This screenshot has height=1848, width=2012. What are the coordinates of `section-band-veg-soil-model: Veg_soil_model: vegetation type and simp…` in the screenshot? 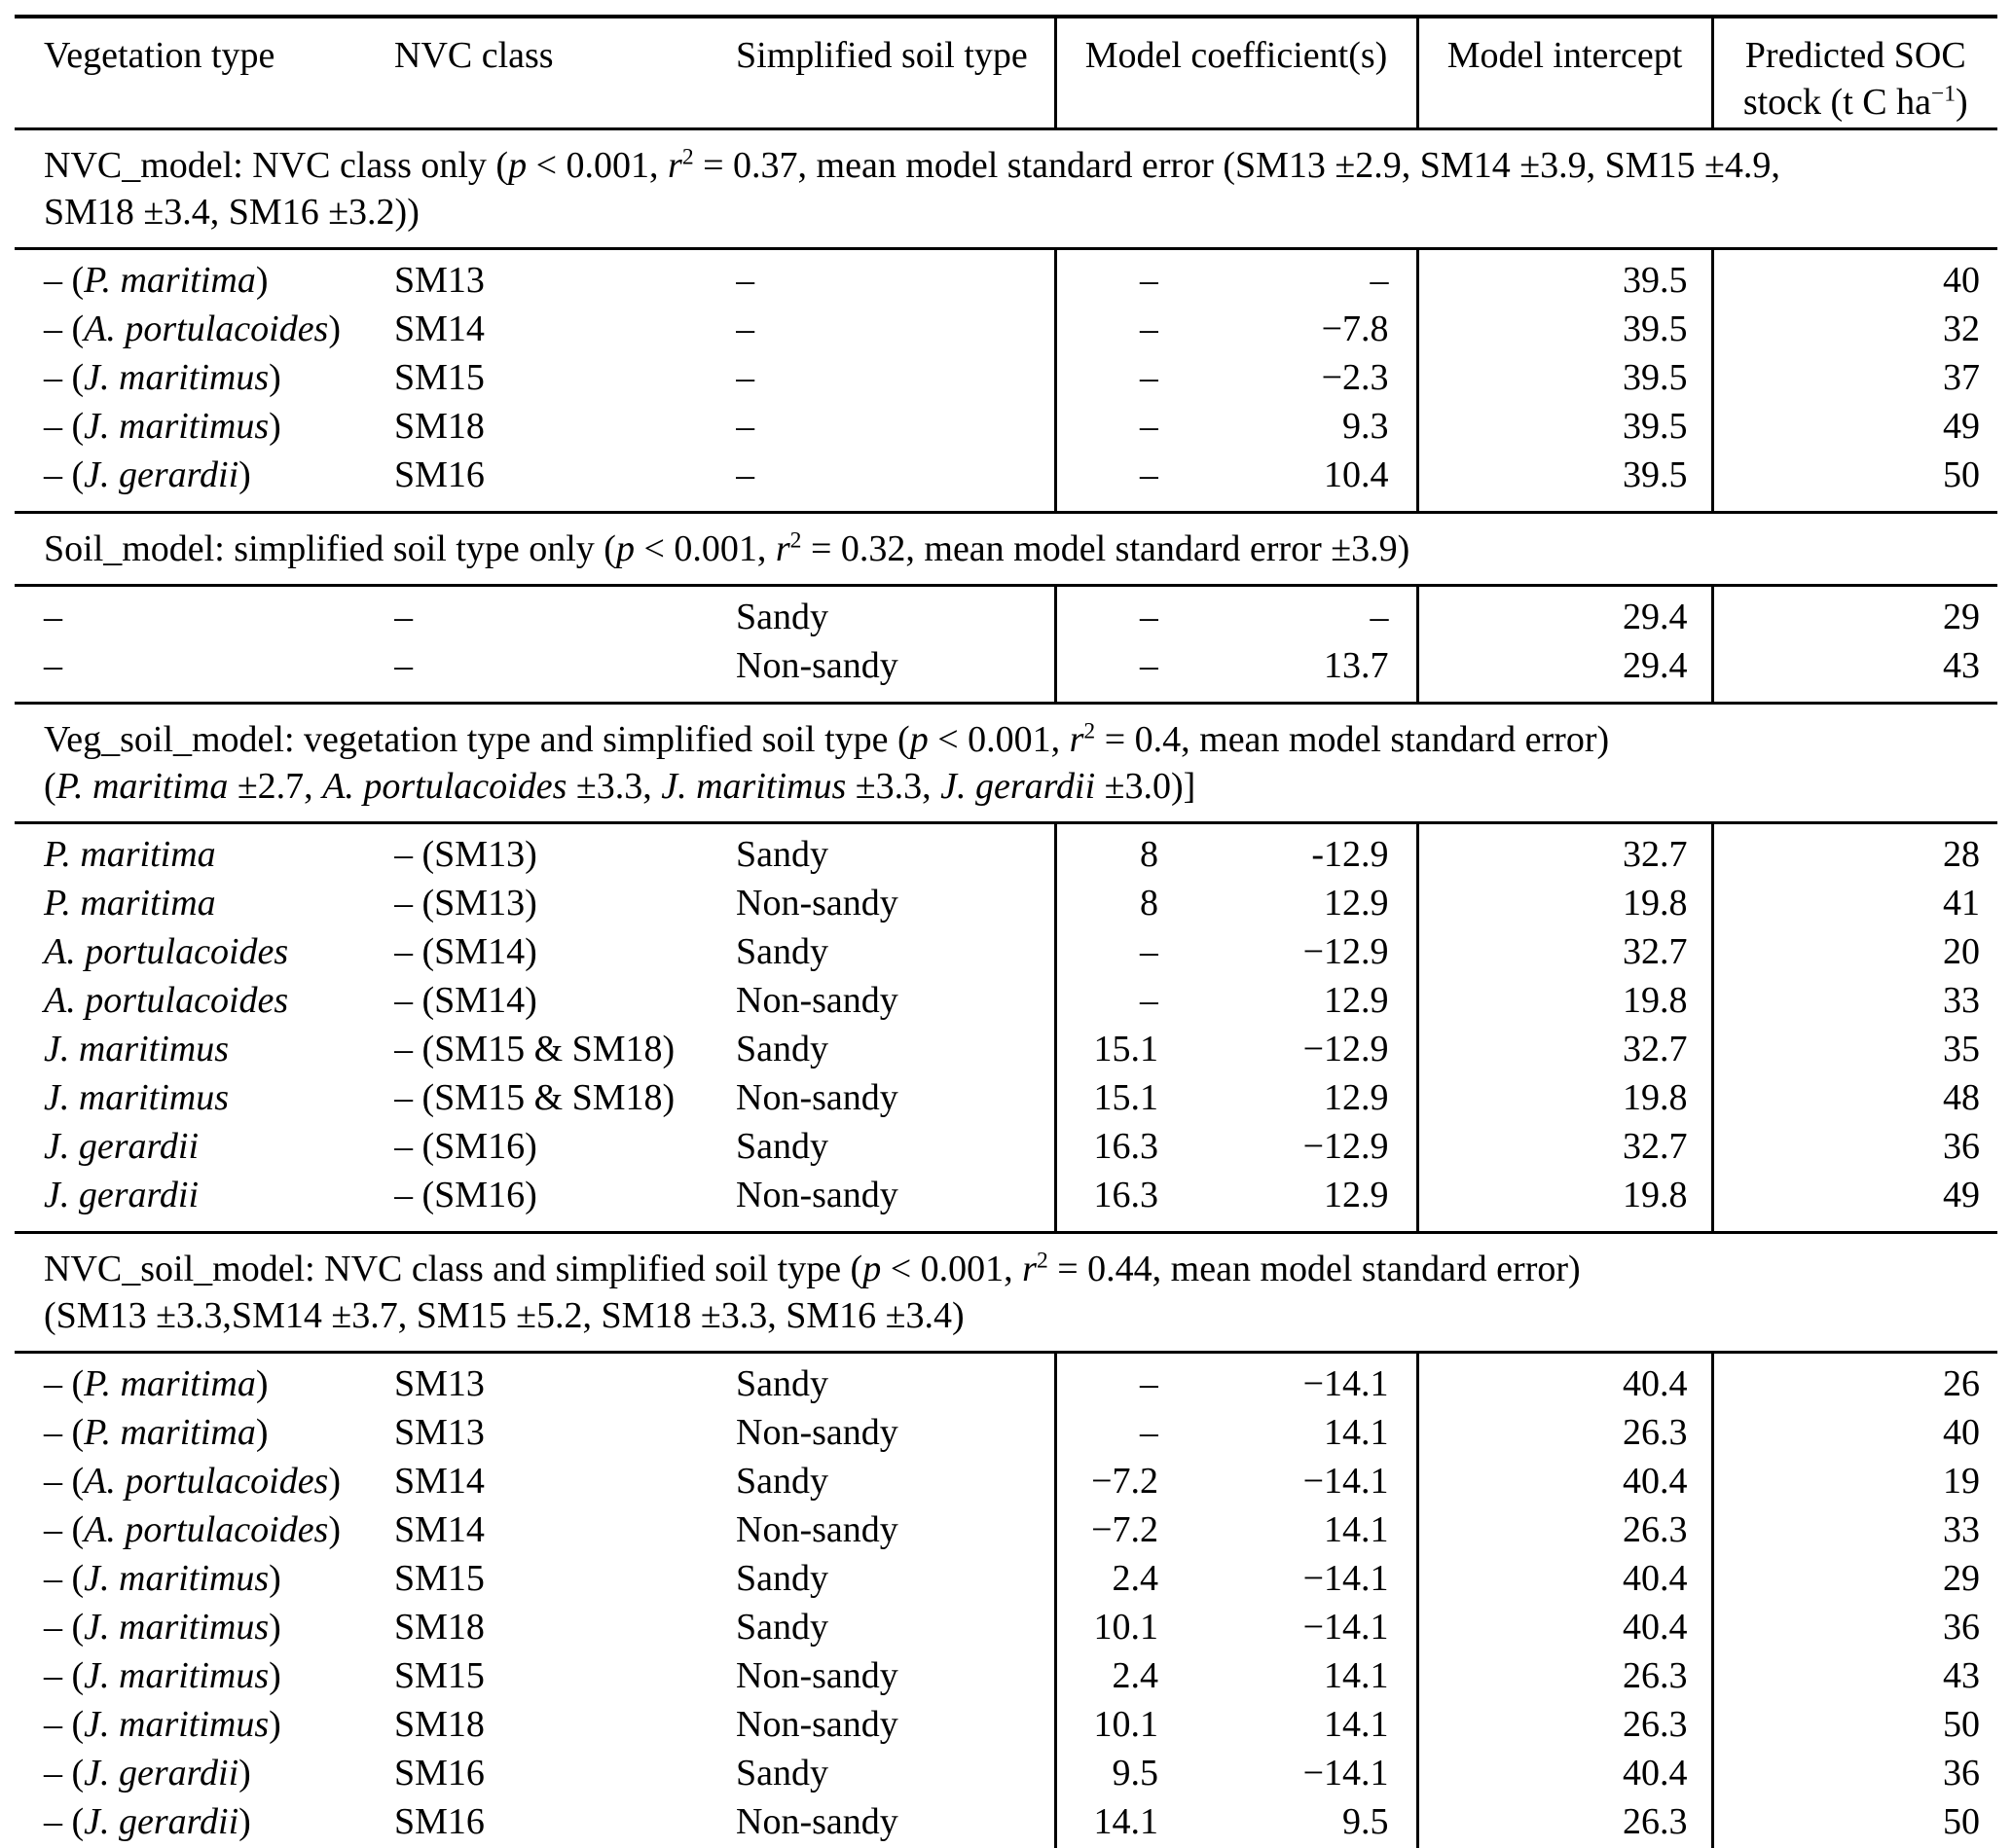 It's located at (1006, 763).